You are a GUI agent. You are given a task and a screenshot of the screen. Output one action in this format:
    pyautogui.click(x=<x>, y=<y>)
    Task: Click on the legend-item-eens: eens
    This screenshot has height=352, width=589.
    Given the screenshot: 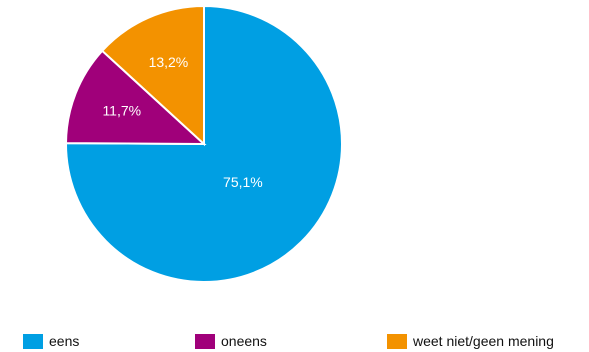 What is the action you would take?
    pyautogui.click(x=51, y=341)
    